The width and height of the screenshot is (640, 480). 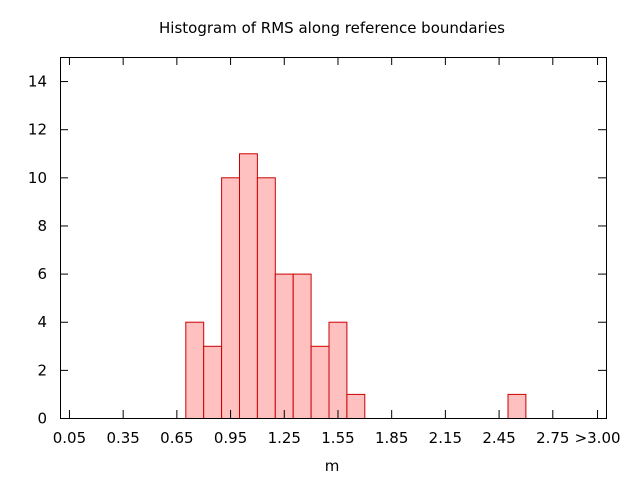 What do you see at coordinates (122, 438) in the screenshot?
I see `x-tick-label: 0.35` at bounding box center [122, 438].